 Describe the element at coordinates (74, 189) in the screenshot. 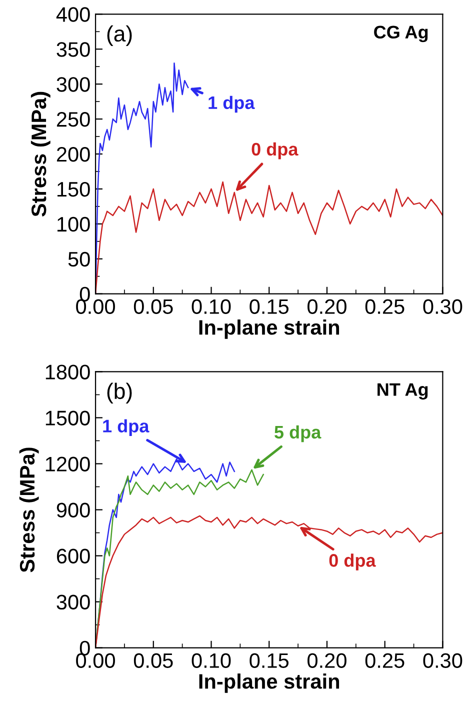

I see `y-tick-label: 150` at that location.